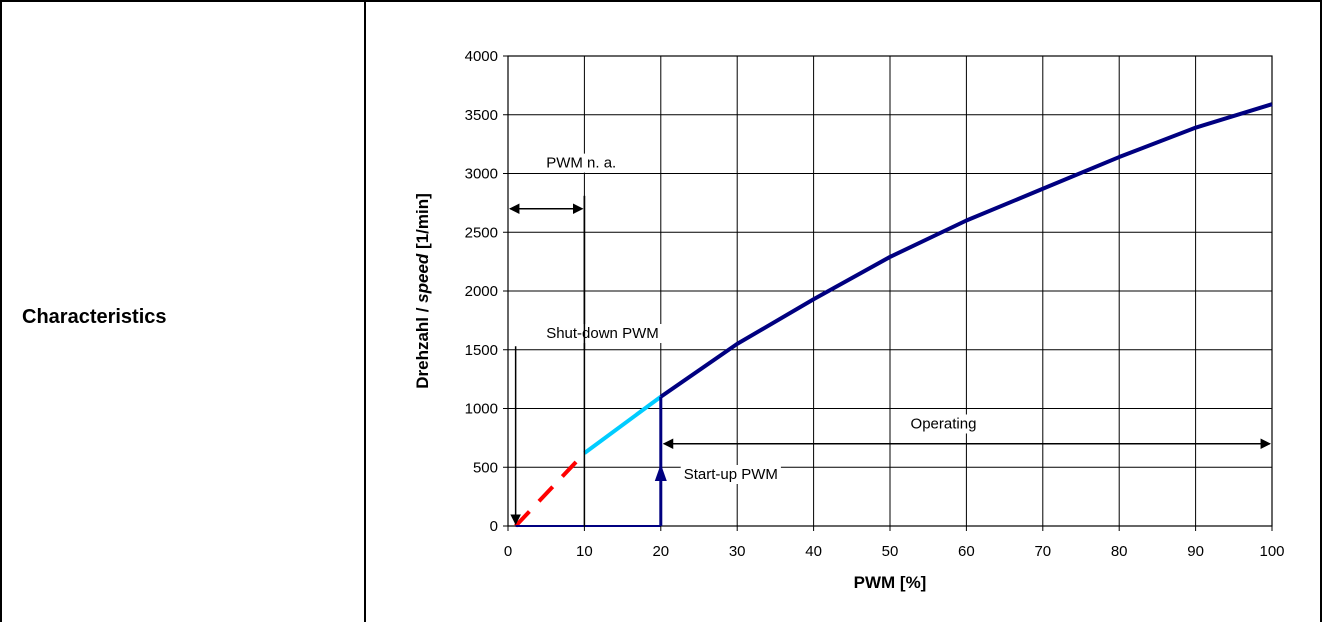 The width and height of the screenshot is (1322, 622). What do you see at coordinates (1271, 551) in the screenshot?
I see `x-tick-label: 100` at bounding box center [1271, 551].